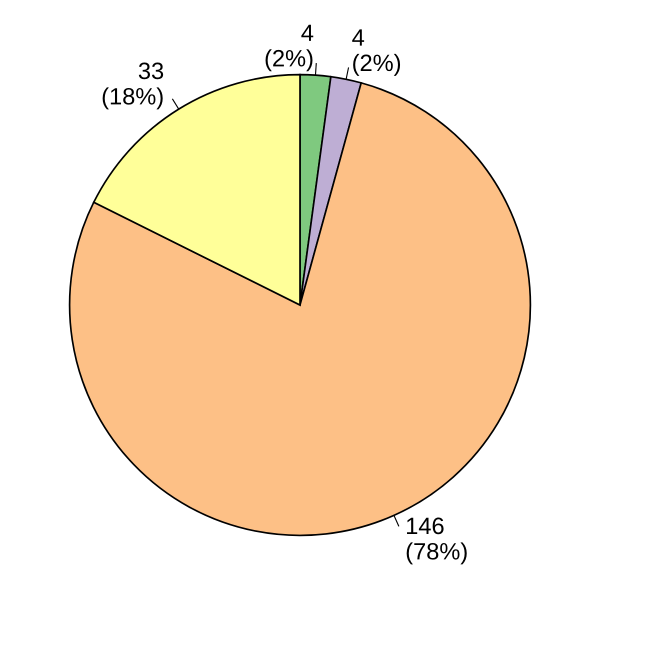 The width and height of the screenshot is (650, 650). What do you see at coordinates (436, 541) in the screenshot?
I see `data-label: 146 (78%)` at bounding box center [436, 541].